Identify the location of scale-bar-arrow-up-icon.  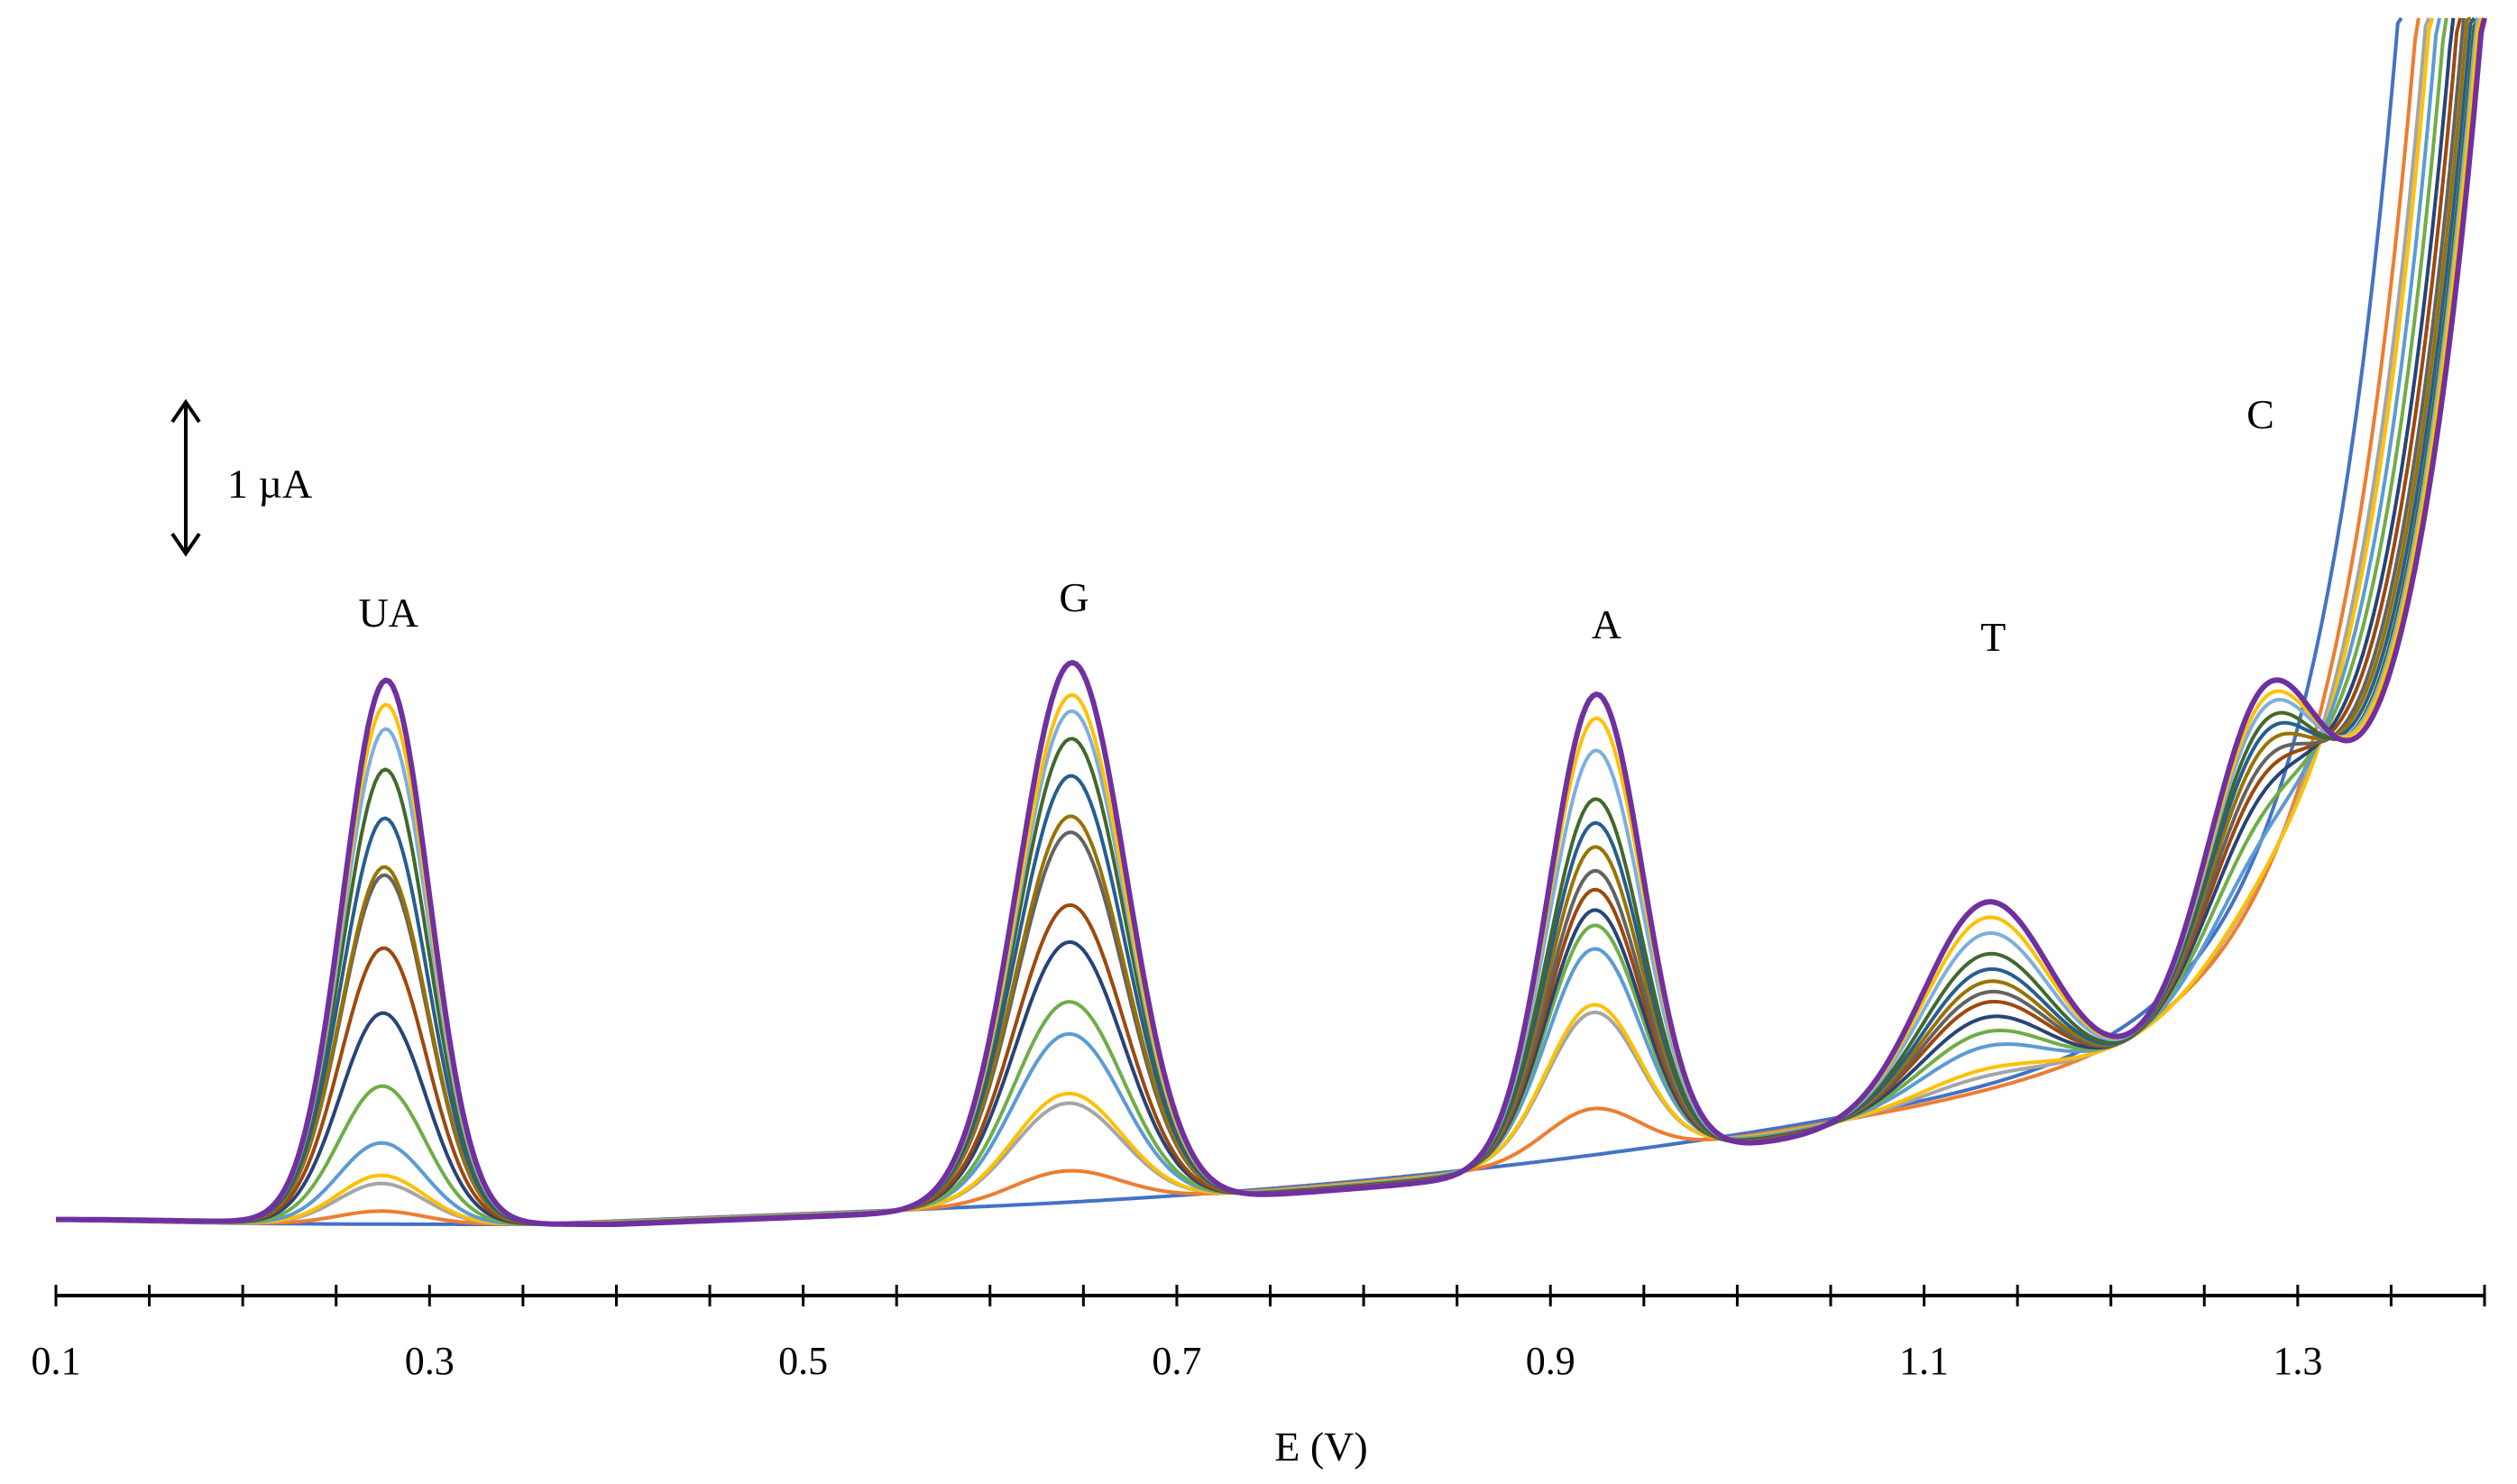
(186, 411).